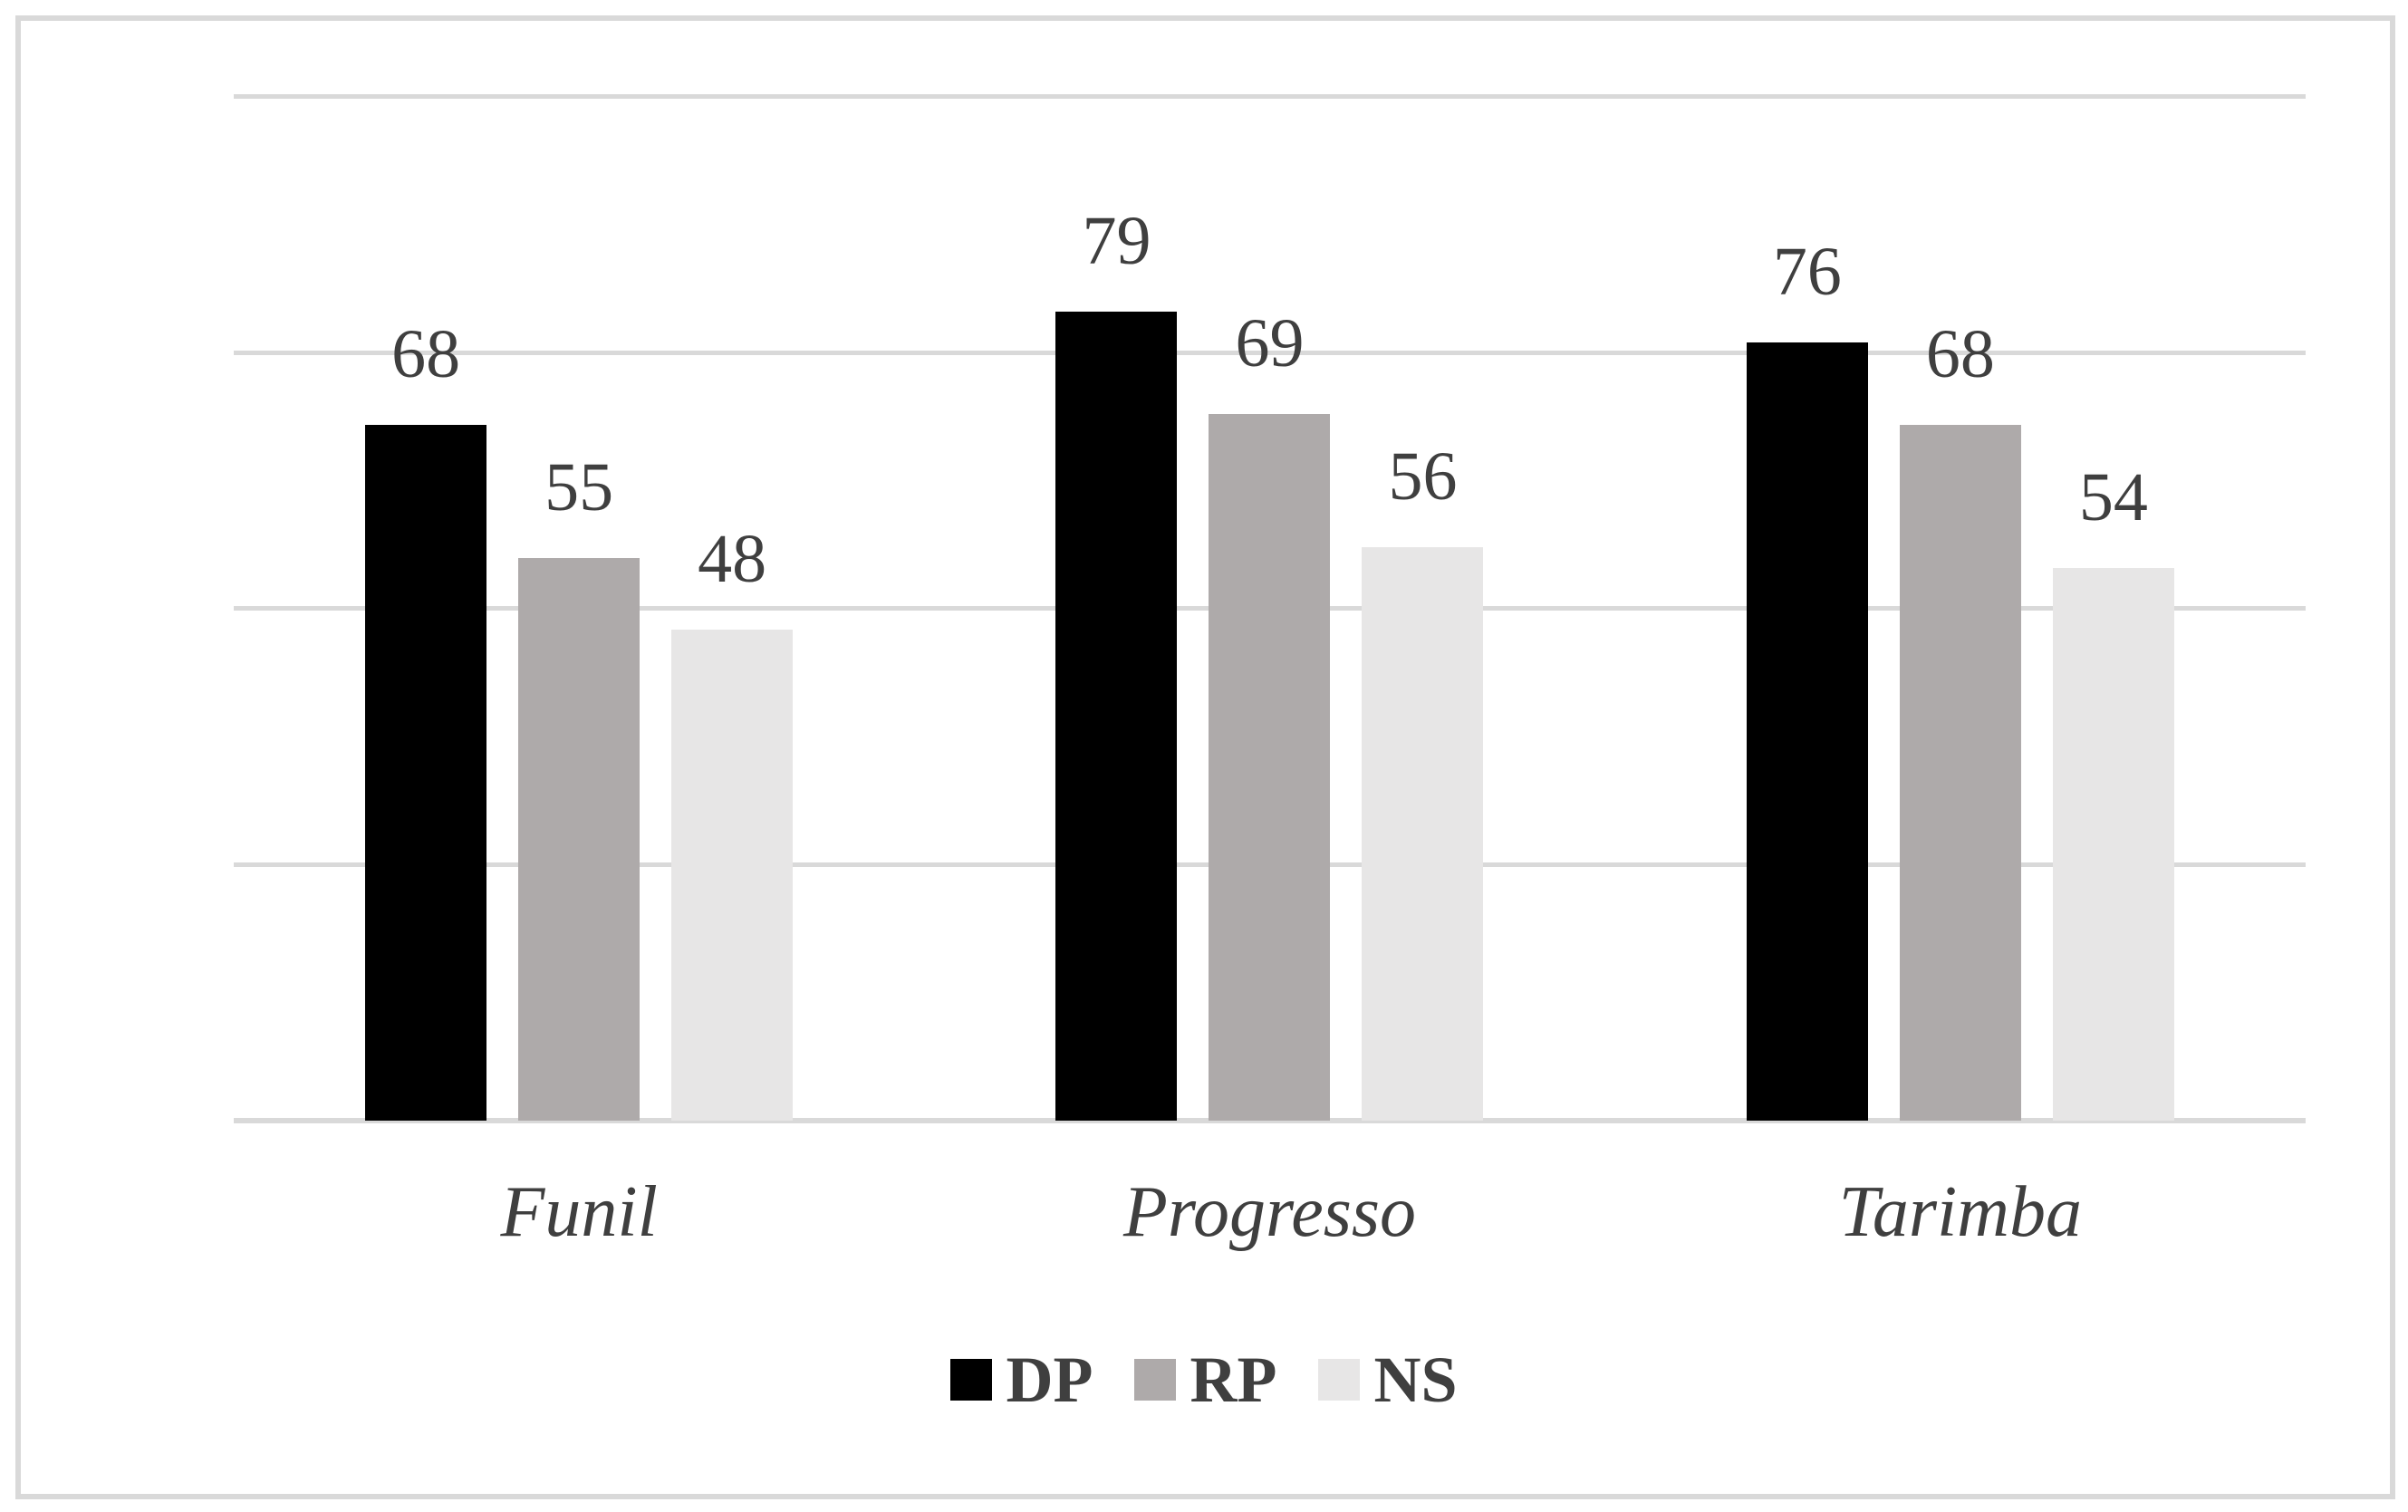  I want to click on legend-label-rp: RP, so click(1233, 1379).